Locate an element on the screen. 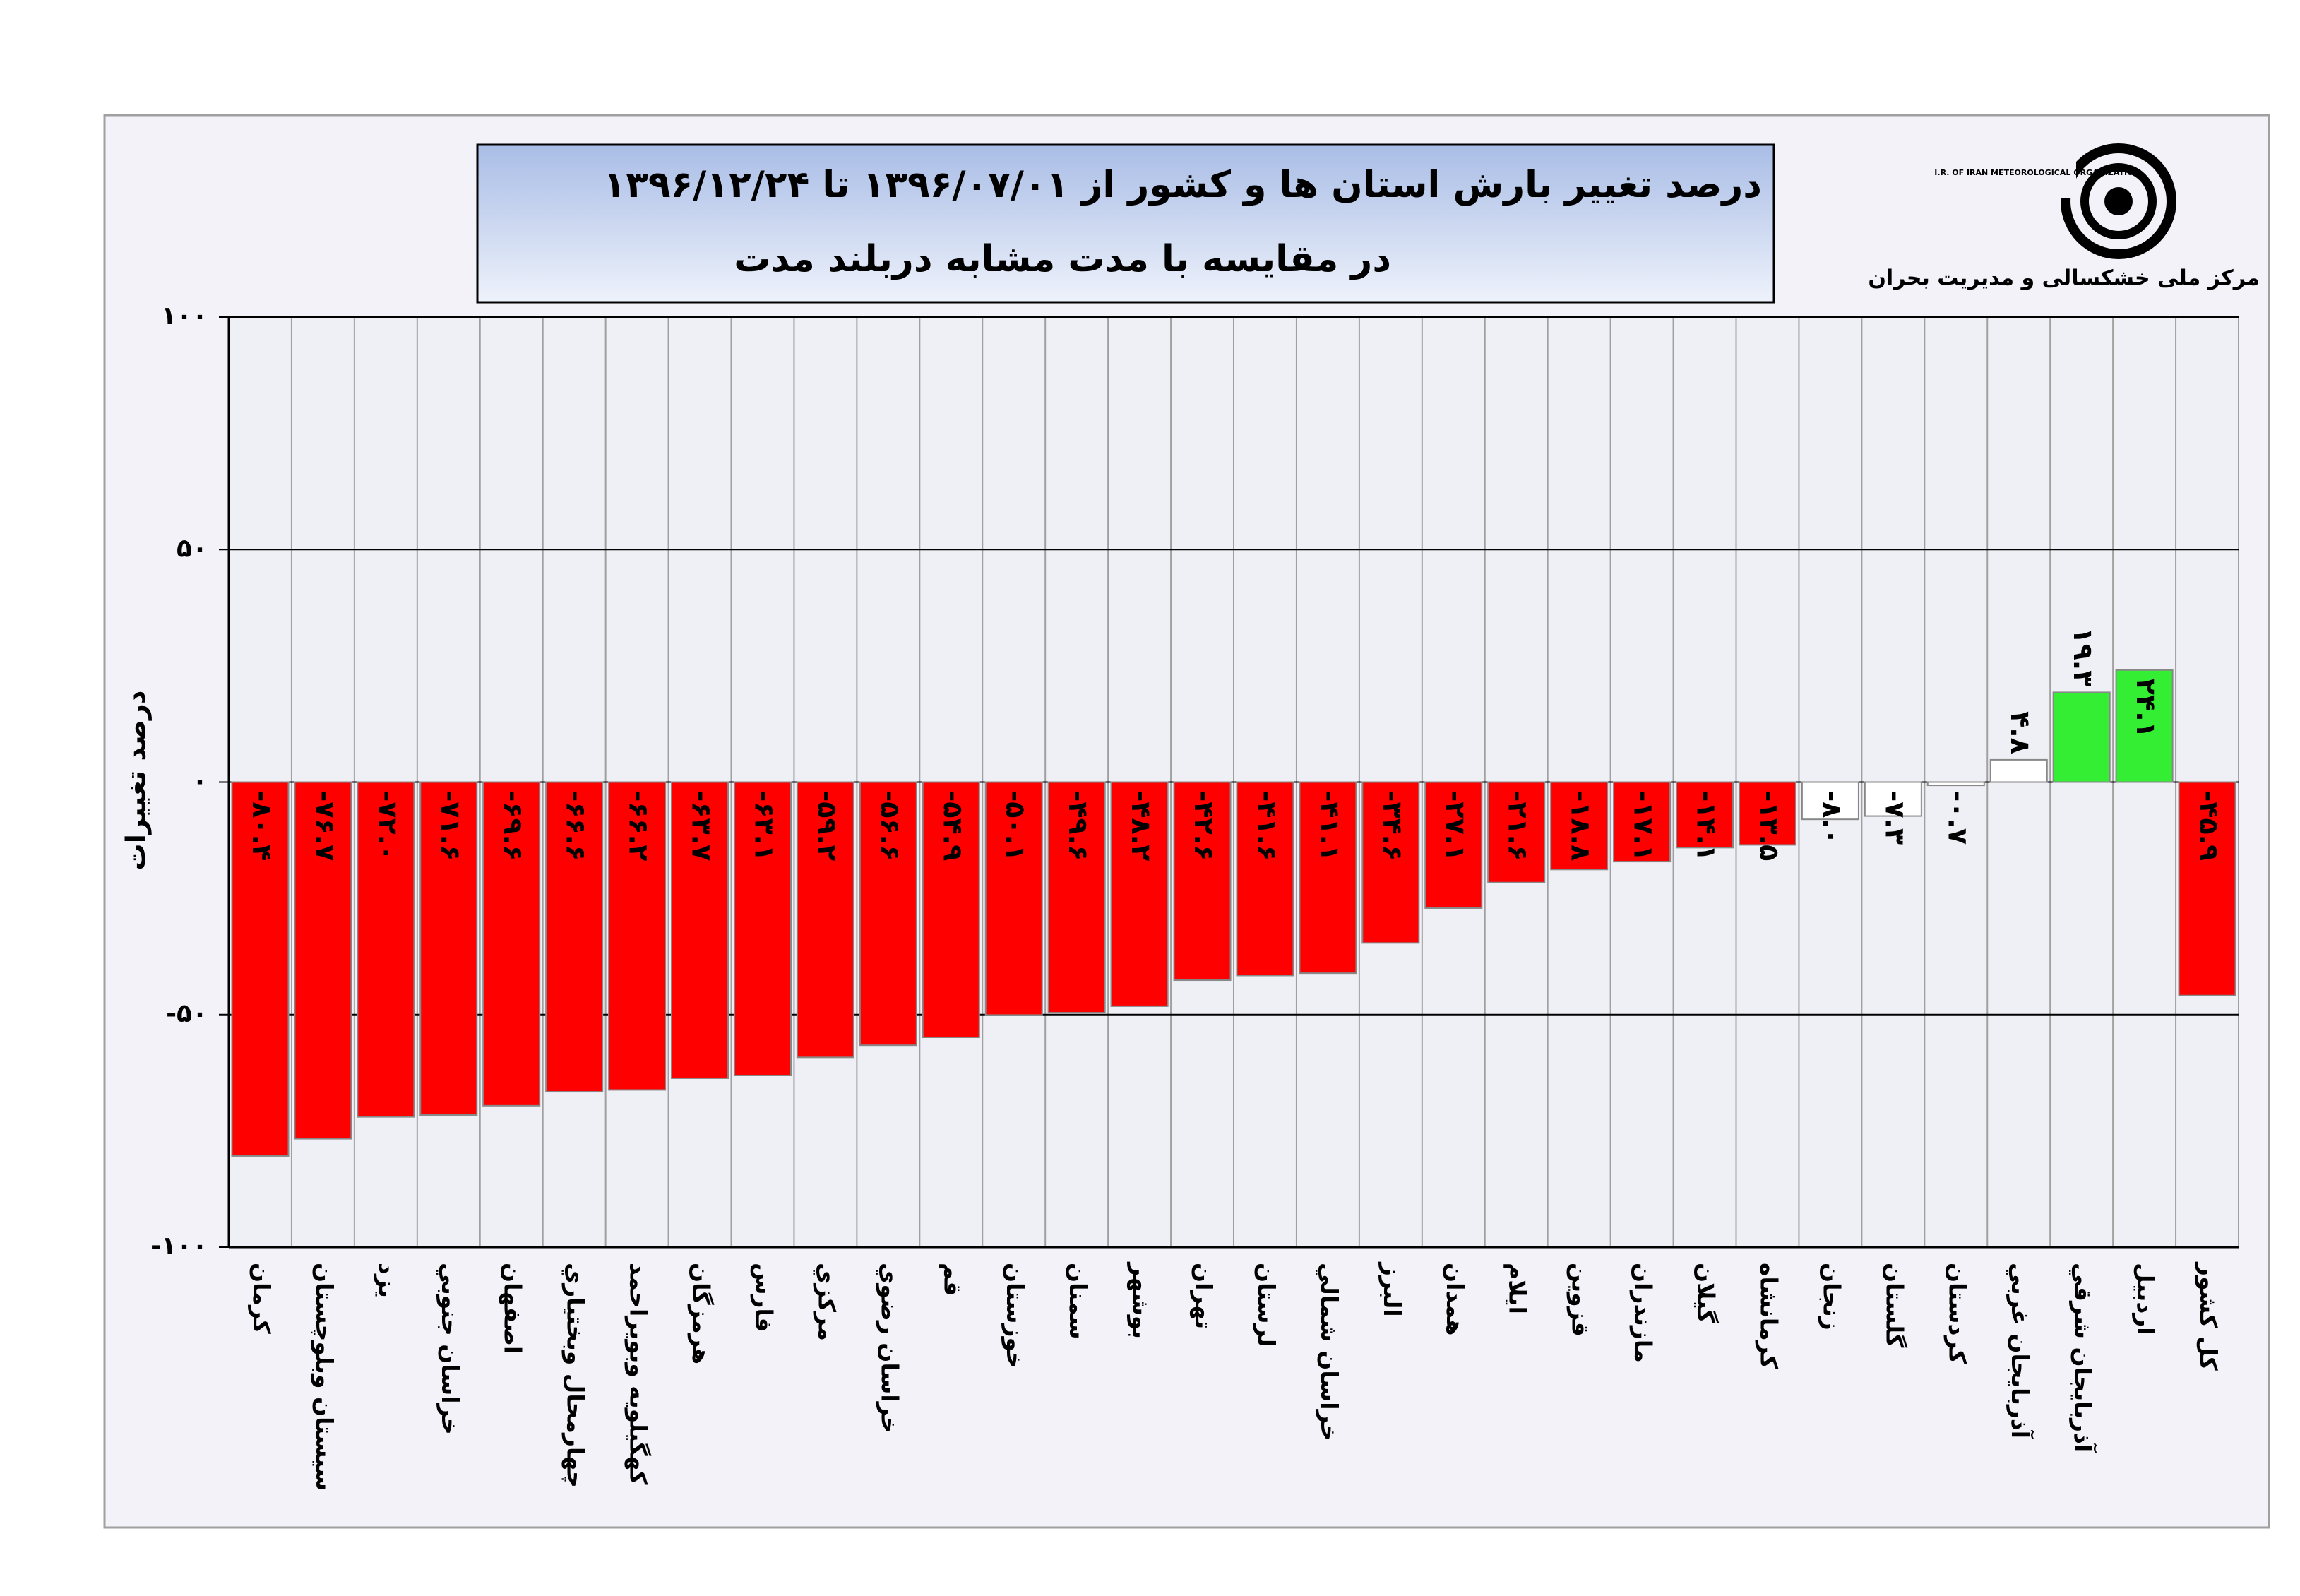  x-tick-label: فارس is located at coordinates (763, 1298).